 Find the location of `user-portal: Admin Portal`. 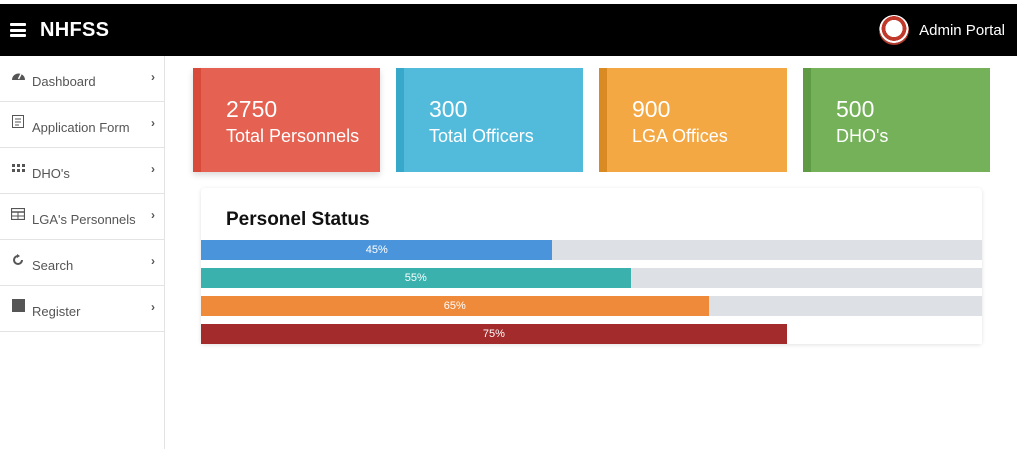

user-portal: Admin Portal is located at coordinates (942, 30).